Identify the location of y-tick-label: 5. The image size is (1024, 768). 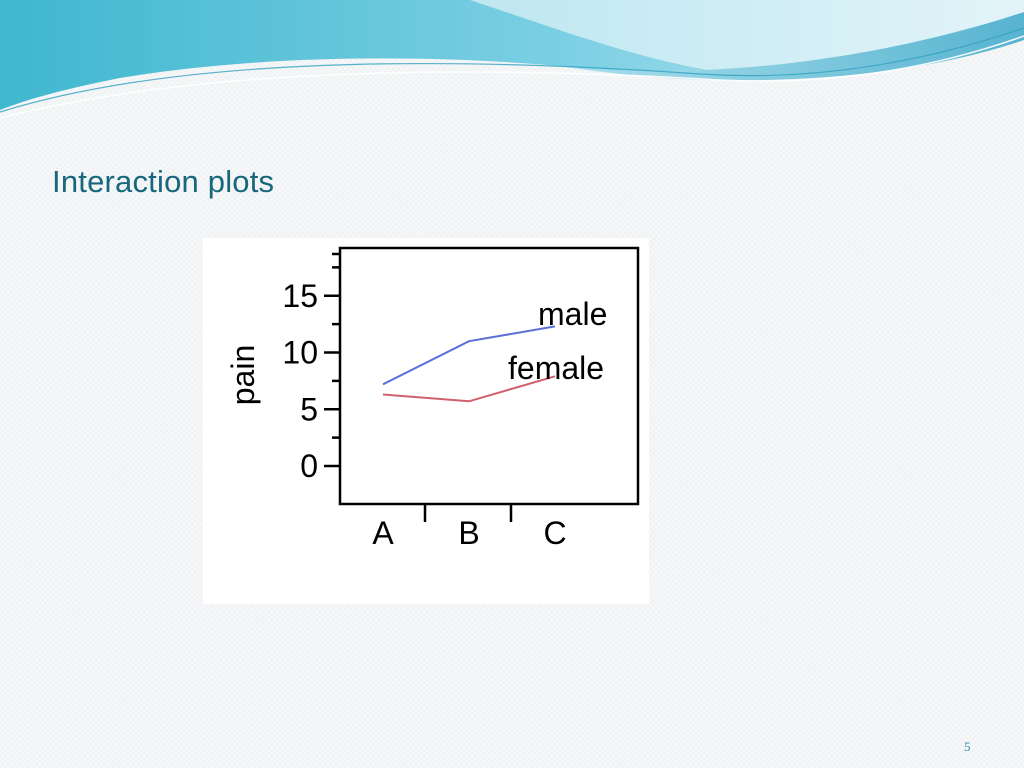
(309, 409).